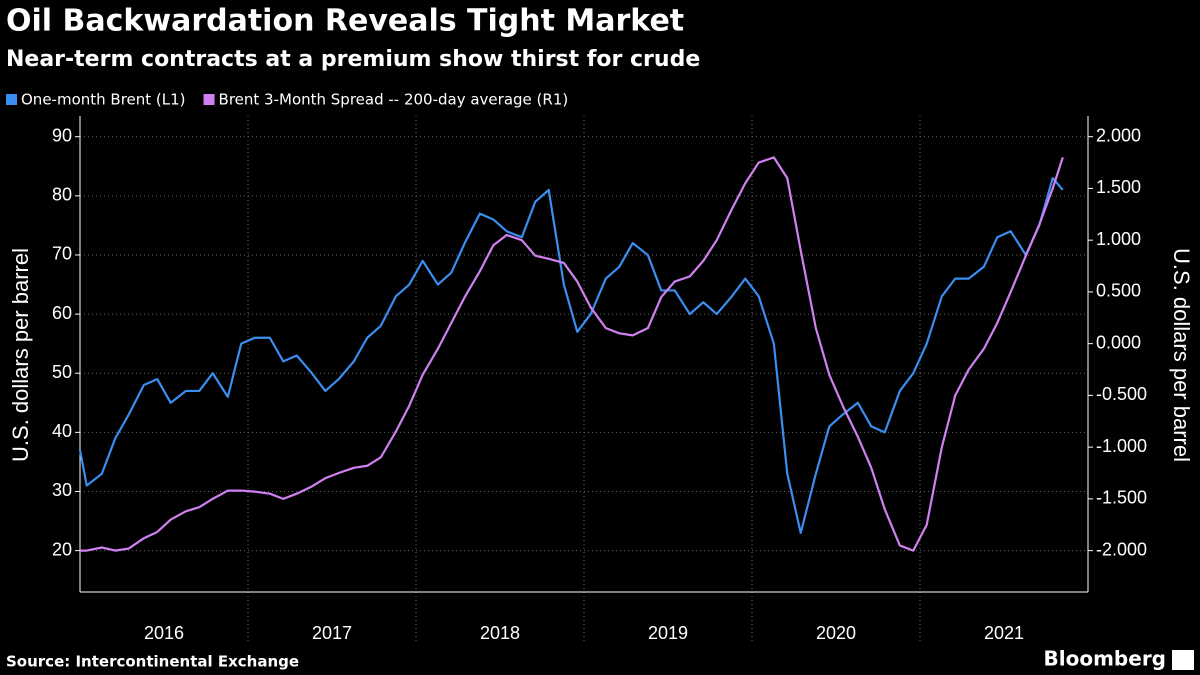  Describe the element at coordinates (345, 21) in the screenshot. I see `chart-title: Oil Backwardation Reveals Tight Market` at that location.